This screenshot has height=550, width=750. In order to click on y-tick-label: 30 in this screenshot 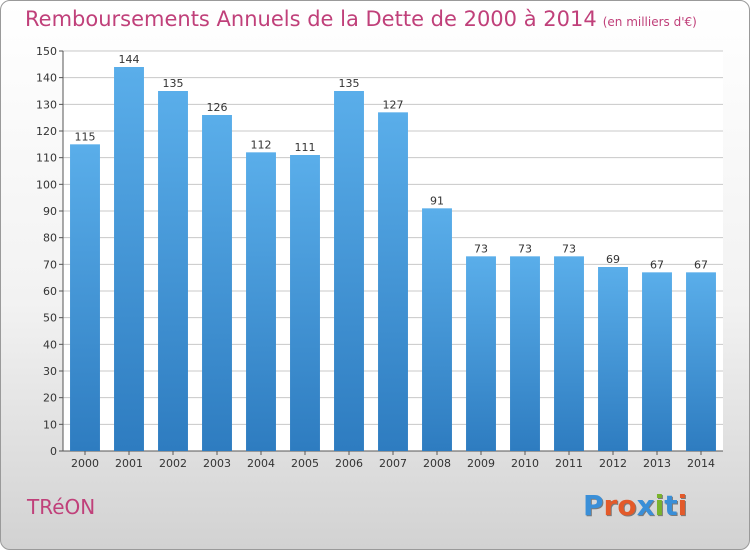, I will do `click(50, 371)`.